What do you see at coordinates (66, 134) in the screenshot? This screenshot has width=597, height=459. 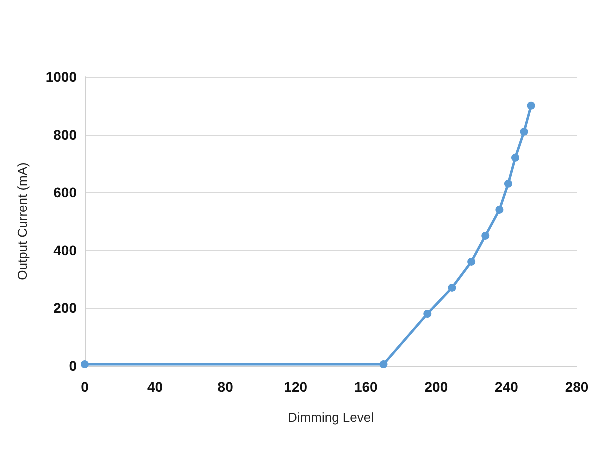 I see `y-tick-label: 800` at bounding box center [66, 134].